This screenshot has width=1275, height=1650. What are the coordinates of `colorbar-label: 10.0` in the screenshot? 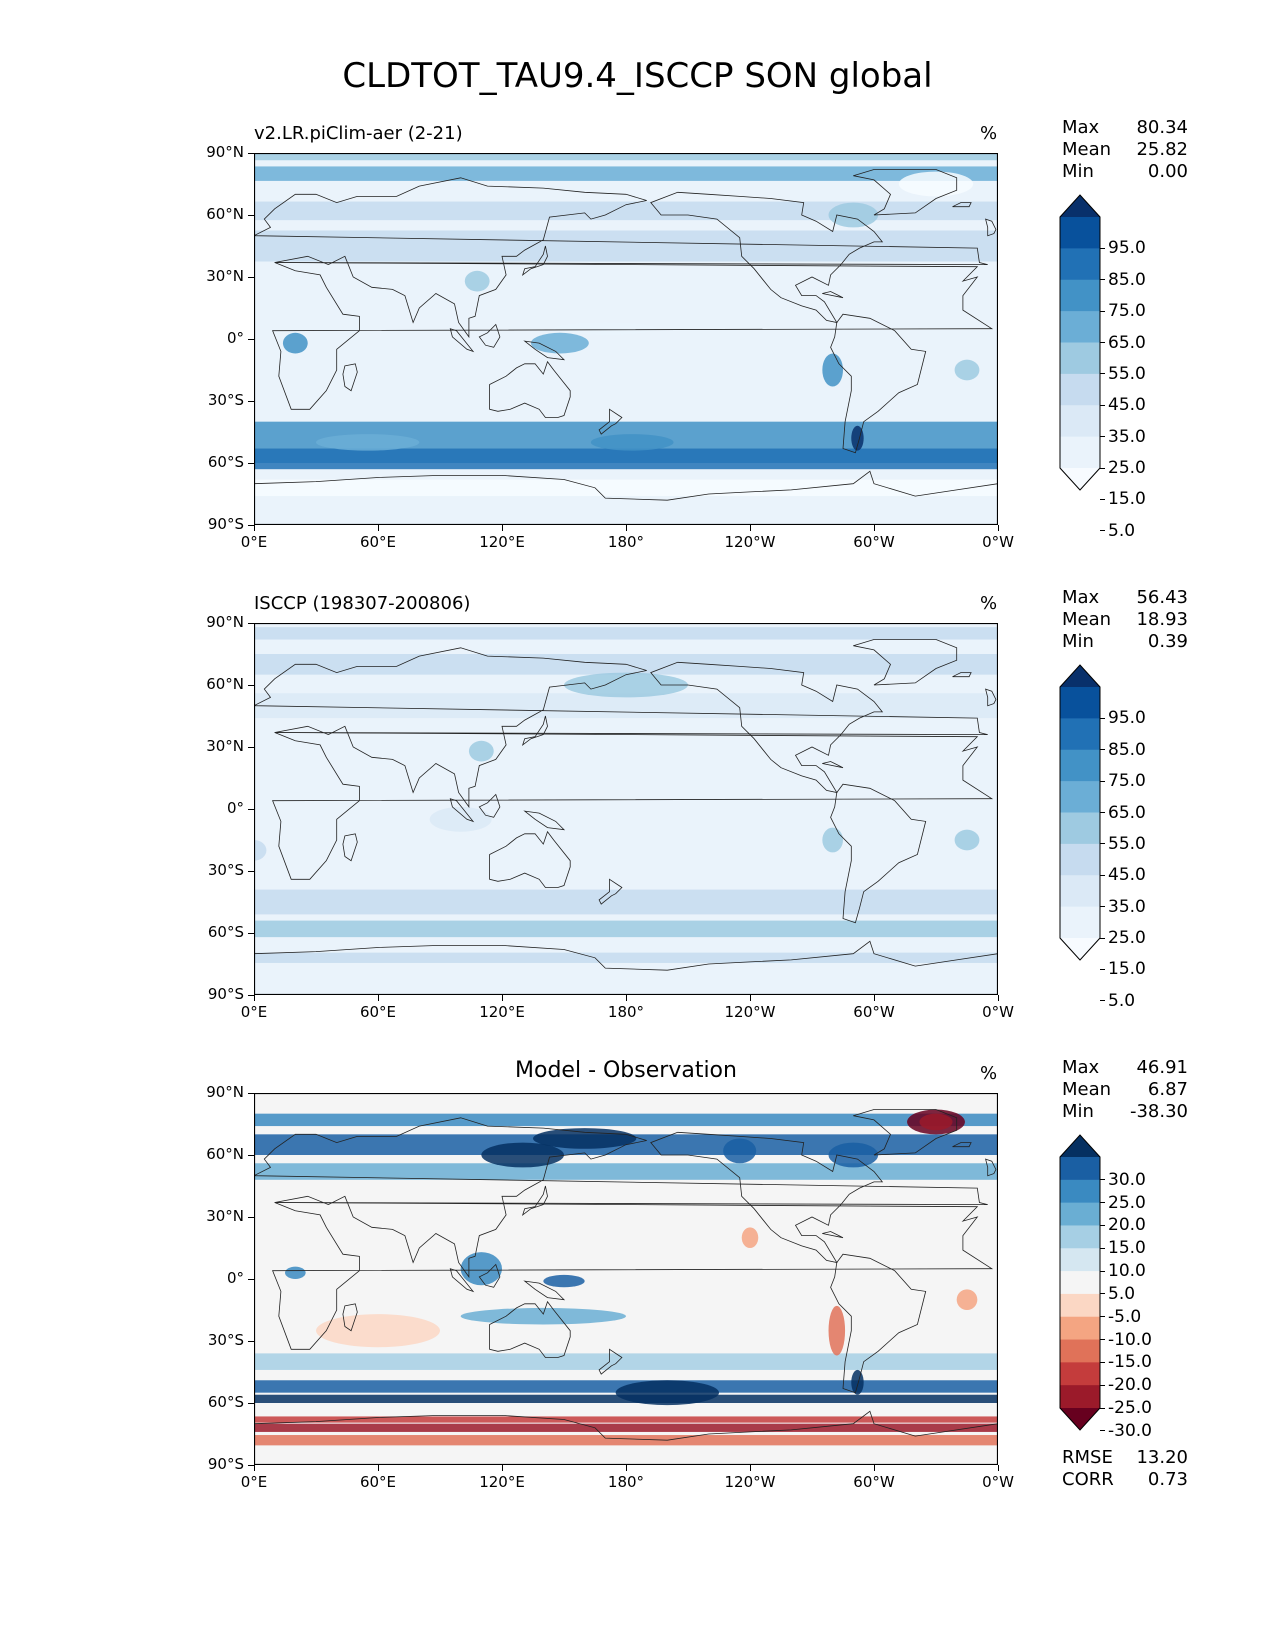 It's located at (1127, 1271).